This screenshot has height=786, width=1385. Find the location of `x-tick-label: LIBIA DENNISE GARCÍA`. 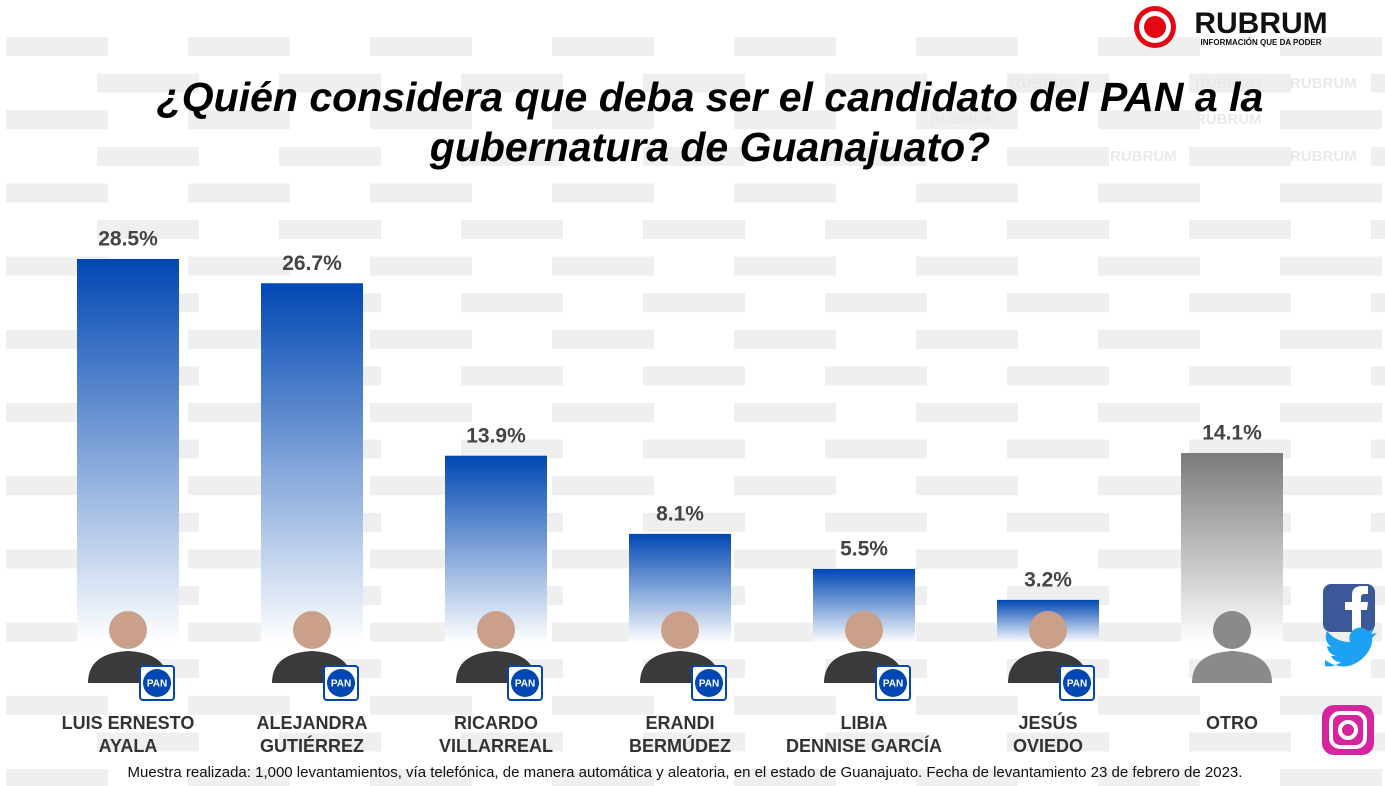

x-tick-label: LIBIA DENNISE GARCÍA is located at coordinates (863, 734).